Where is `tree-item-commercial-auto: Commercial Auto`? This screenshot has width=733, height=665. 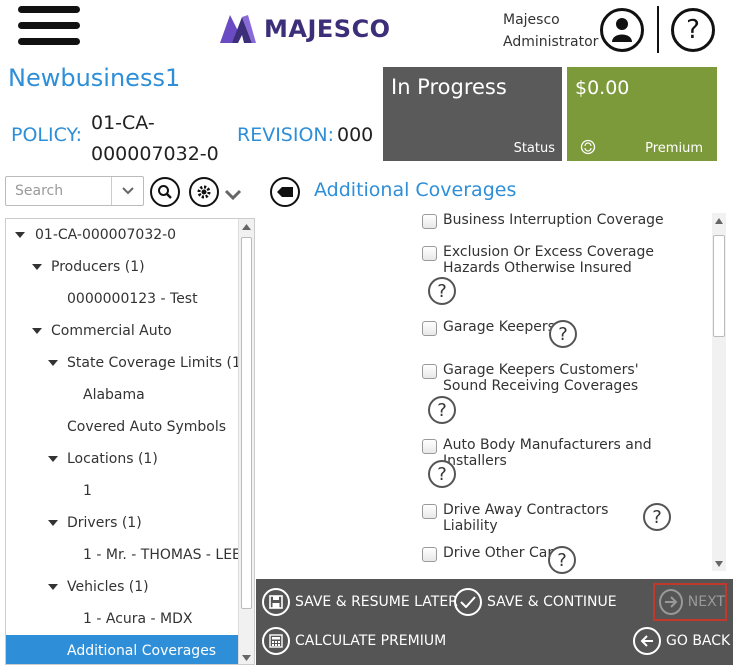
tree-item-commercial-auto: Commercial Auto is located at coordinates (122, 331).